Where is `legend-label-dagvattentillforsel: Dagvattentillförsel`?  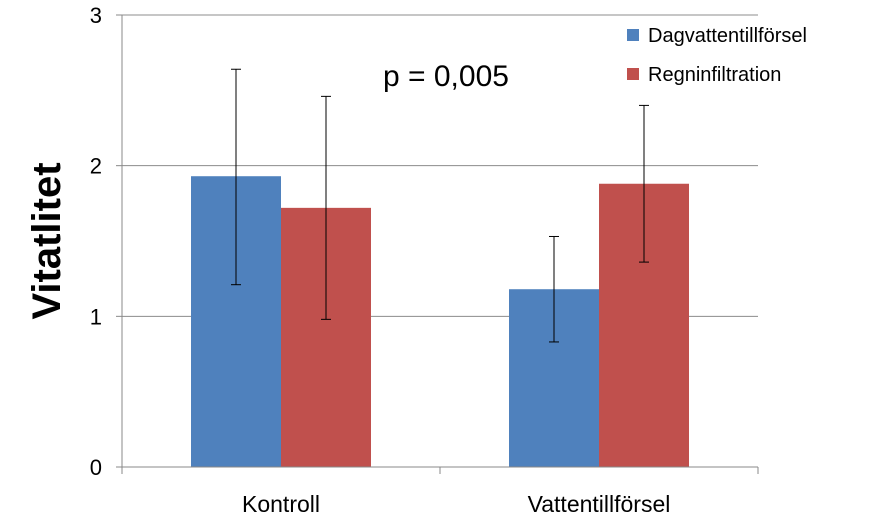 legend-label-dagvattentillforsel: Dagvattentillförsel is located at coordinates (727, 36).